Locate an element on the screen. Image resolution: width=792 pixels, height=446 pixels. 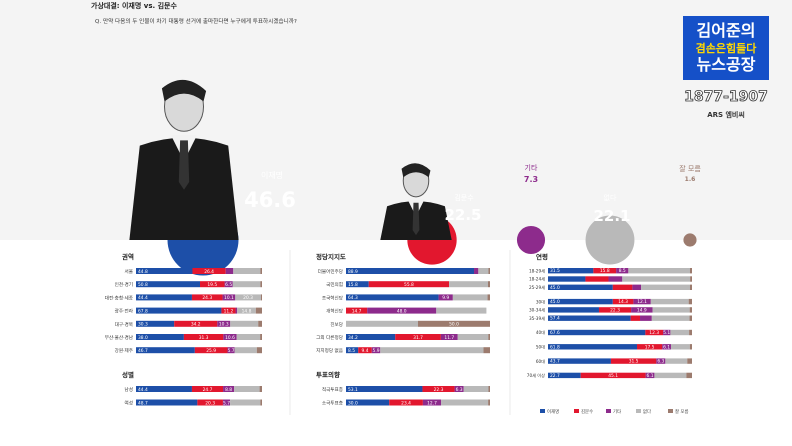
bar-label: 31.3 is located at coordinates (204, 338).